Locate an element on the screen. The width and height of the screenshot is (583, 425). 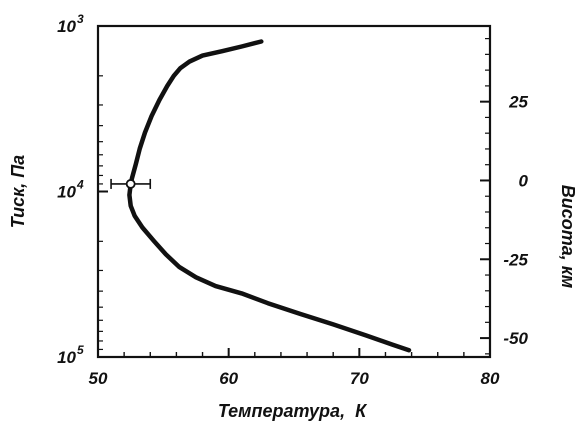
x-tick-label: 50 is located at coordinates (98, 378).